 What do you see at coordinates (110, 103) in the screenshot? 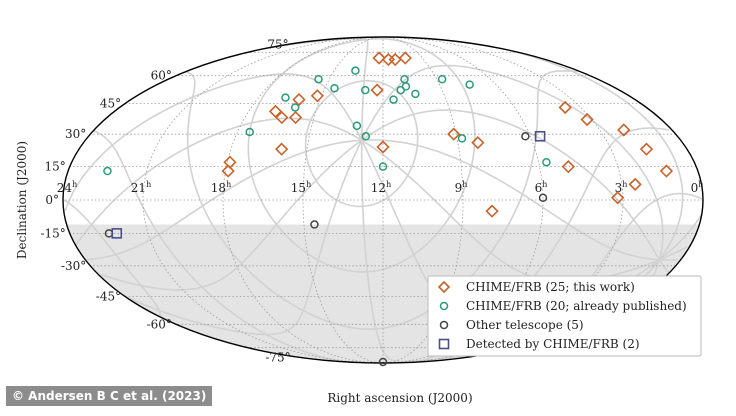
I see `dec-tick-label: 45°` at bounding box center [110, 103].